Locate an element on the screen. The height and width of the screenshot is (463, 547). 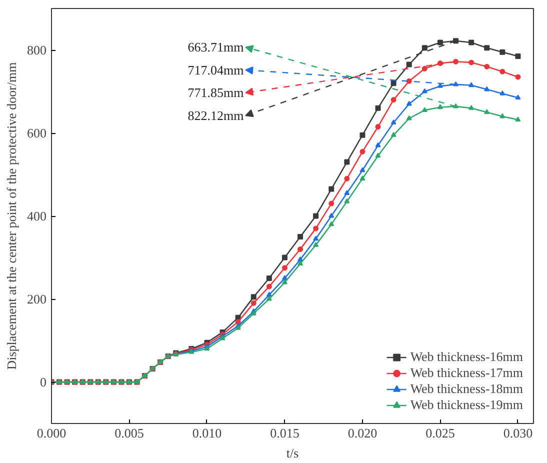
legend-label: Web thickness-17mm is located at coordinates (466, 373).